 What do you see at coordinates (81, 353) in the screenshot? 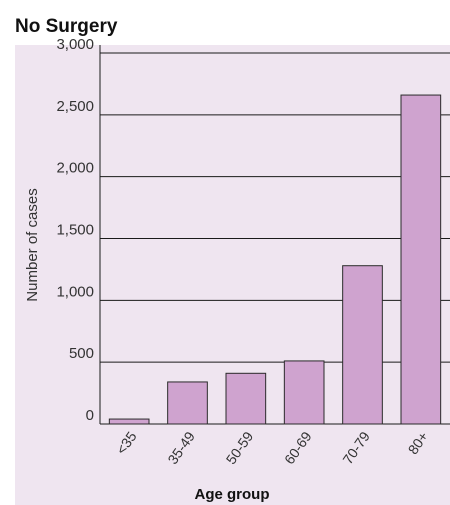
I see `y-tick-label: 500` at bounding box center [81, 353].